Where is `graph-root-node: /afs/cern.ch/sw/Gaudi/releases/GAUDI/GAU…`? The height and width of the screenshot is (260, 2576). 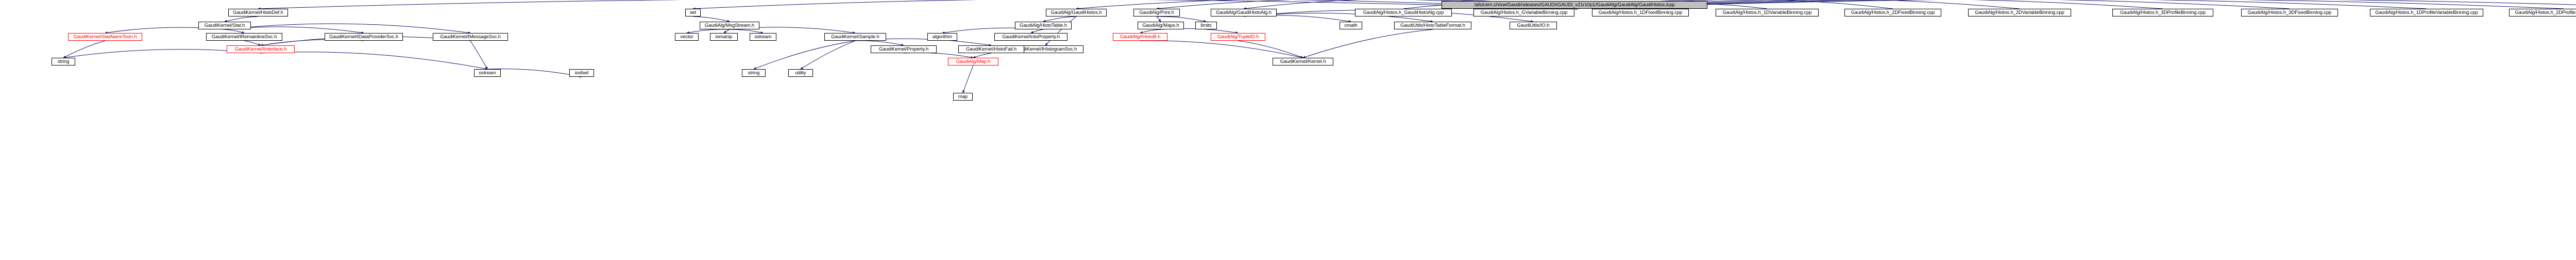 graph-root-node: /afs/cern.ch/sw/Gaudi/releases/GAUDI/GAU… is located at coordinates (1574, 5).